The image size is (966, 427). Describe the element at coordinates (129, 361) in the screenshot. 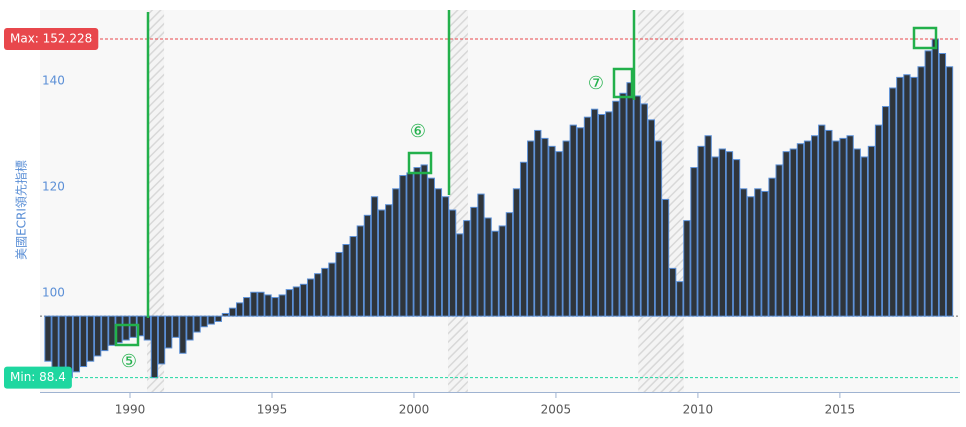

I see `annotation: ⑤` at that location.